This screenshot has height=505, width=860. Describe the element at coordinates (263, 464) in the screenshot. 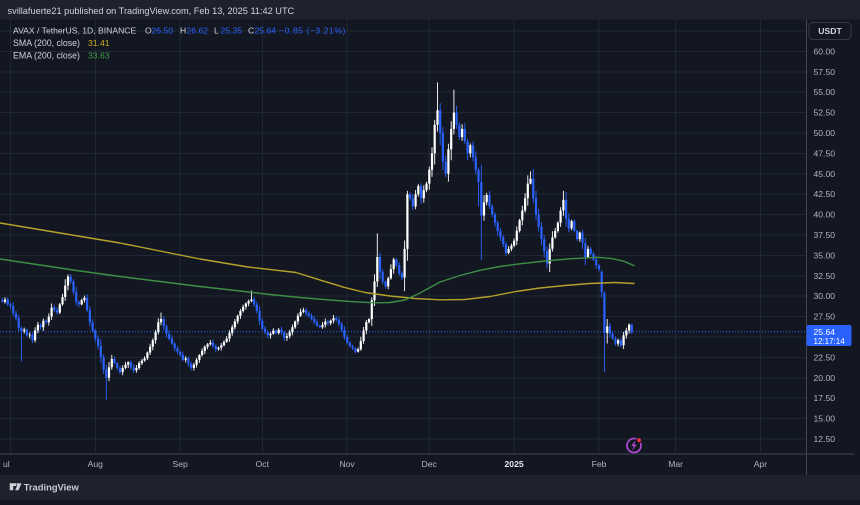

I see `svg-text: Oct` at that location.